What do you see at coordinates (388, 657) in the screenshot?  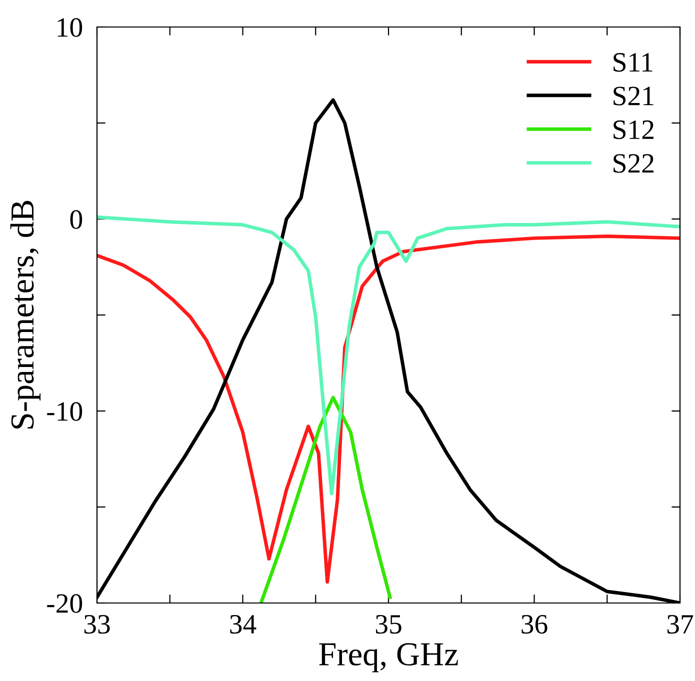 I see `x-axis-title: Freq, GHz` at bounding box center [388, 657].